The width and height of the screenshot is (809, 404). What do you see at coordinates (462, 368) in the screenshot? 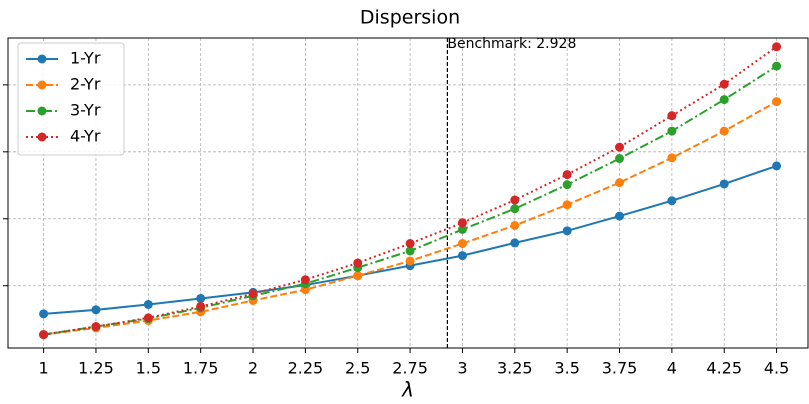
I see `x-tick-label: 3` at bounding box center [462, 368].